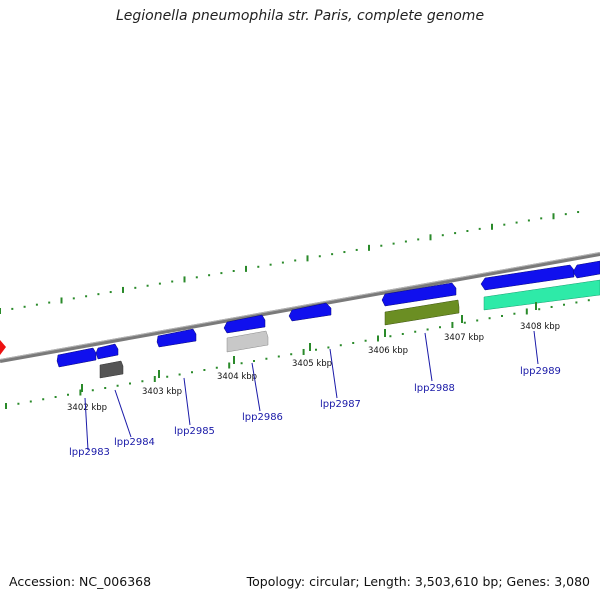  What do you see at coordinates (89, 452) in the screenshot?
I see `gene-label: lpp2983` at bounding box center [89, 452].